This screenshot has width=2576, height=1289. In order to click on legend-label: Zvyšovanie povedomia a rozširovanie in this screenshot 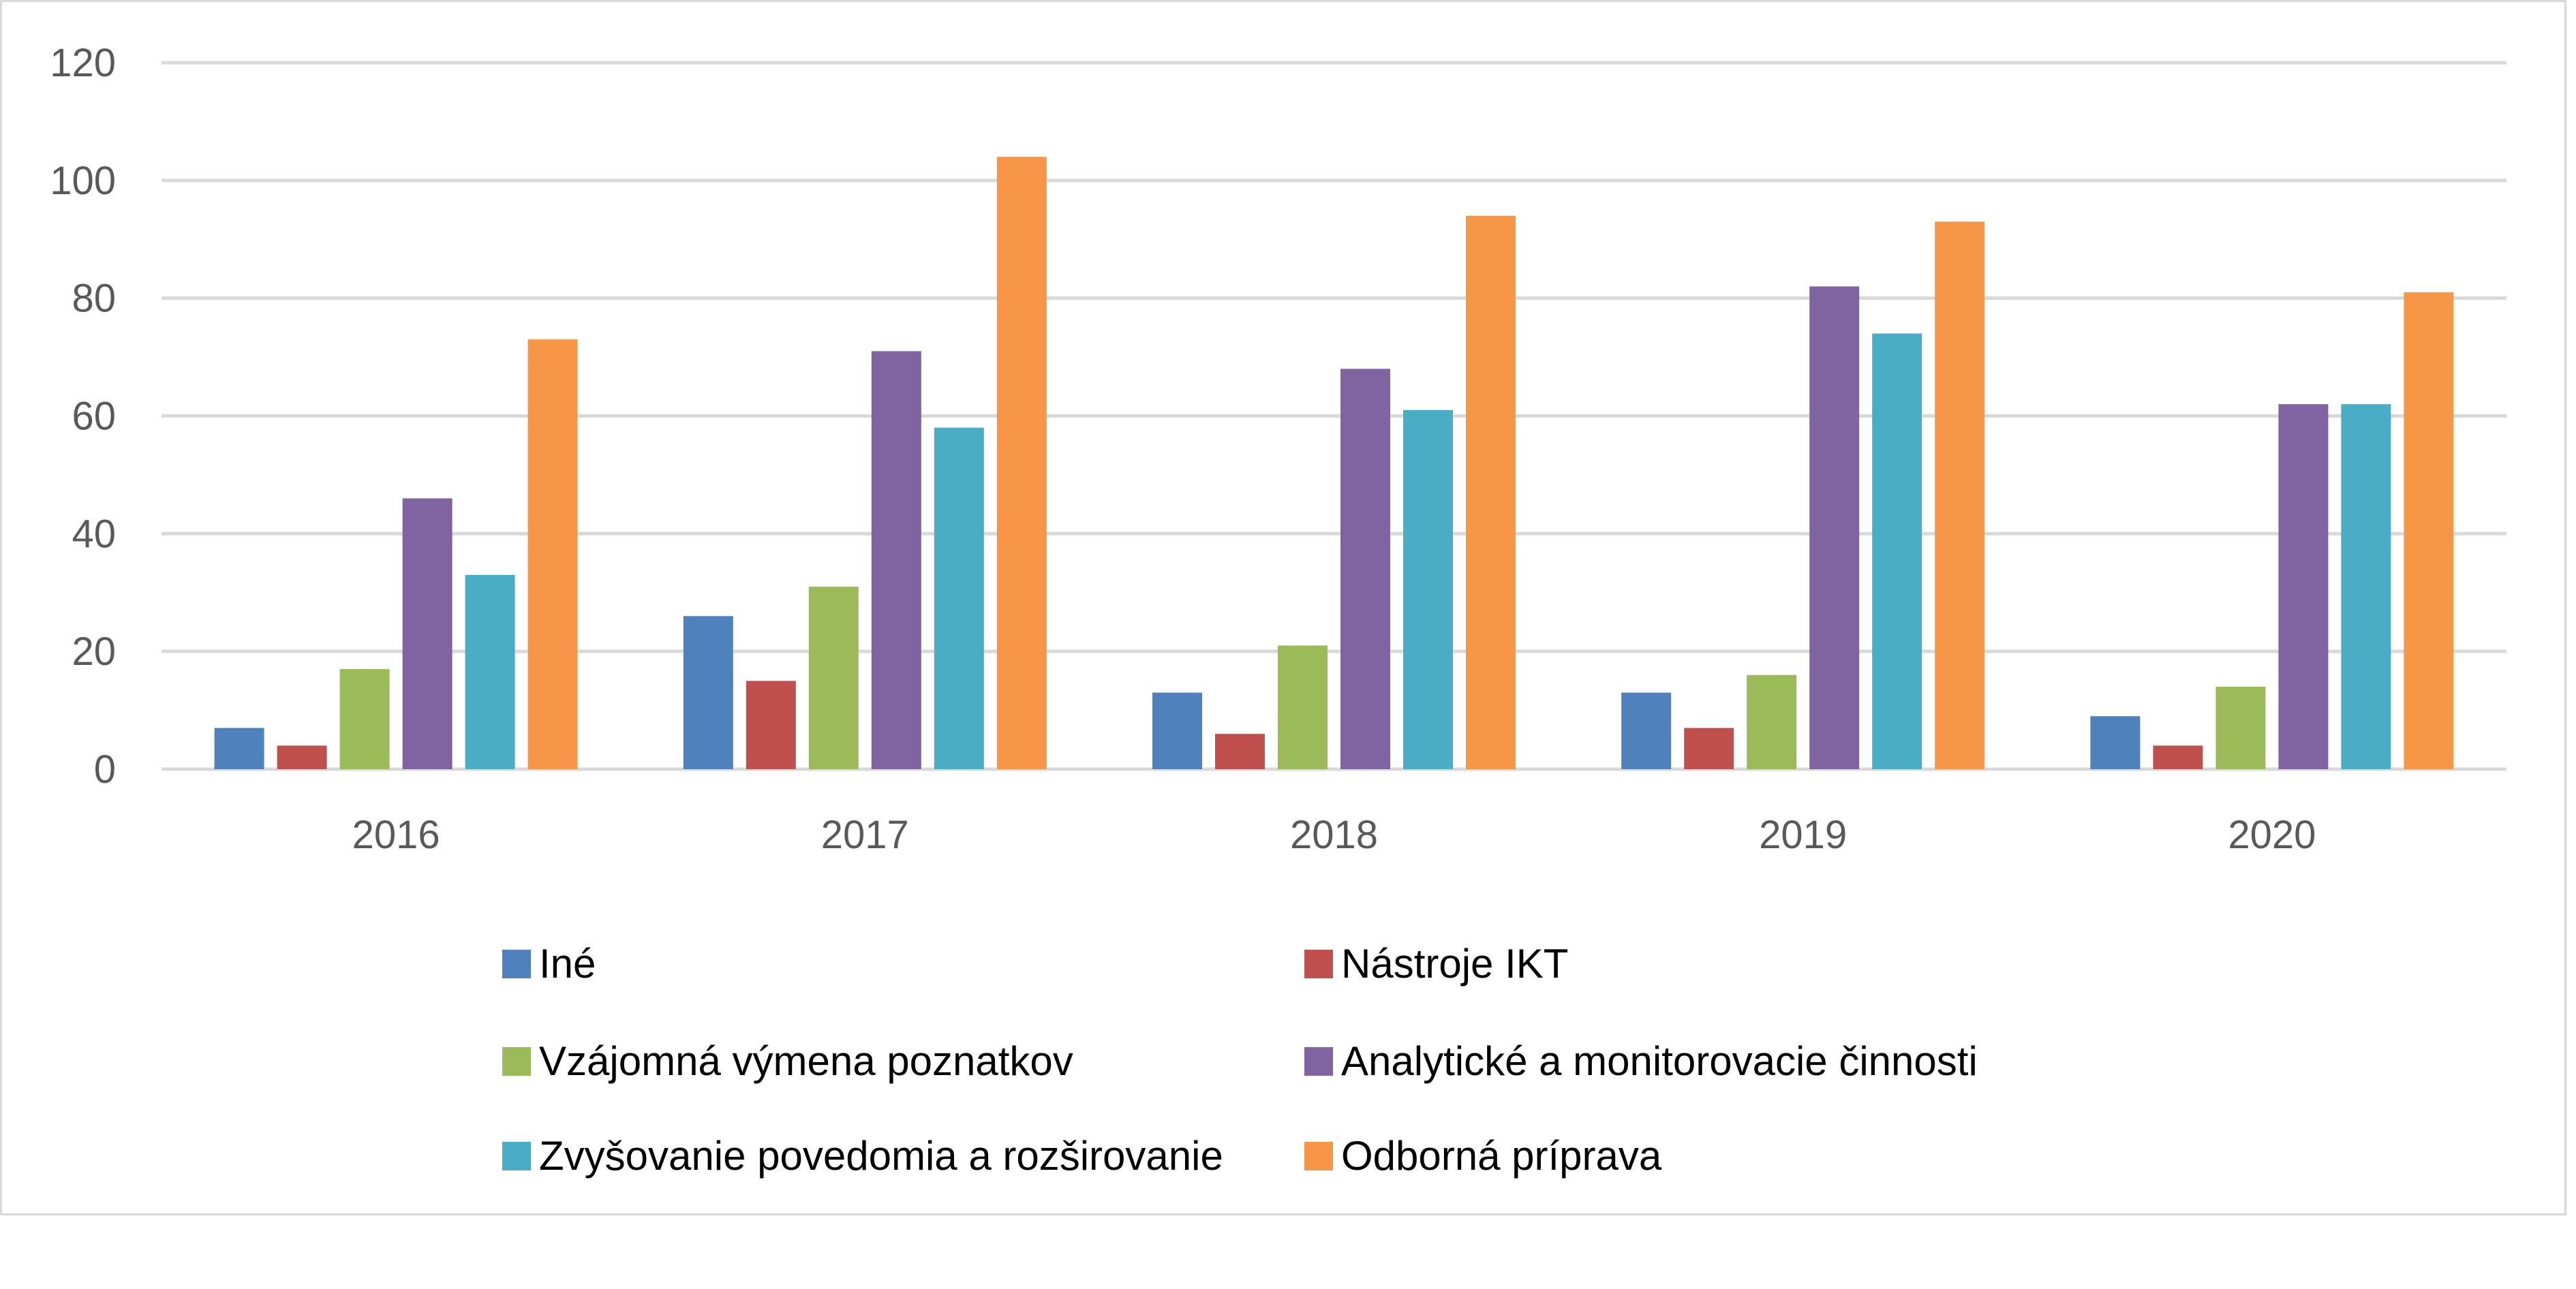, I will do `click(881, 1156)`.